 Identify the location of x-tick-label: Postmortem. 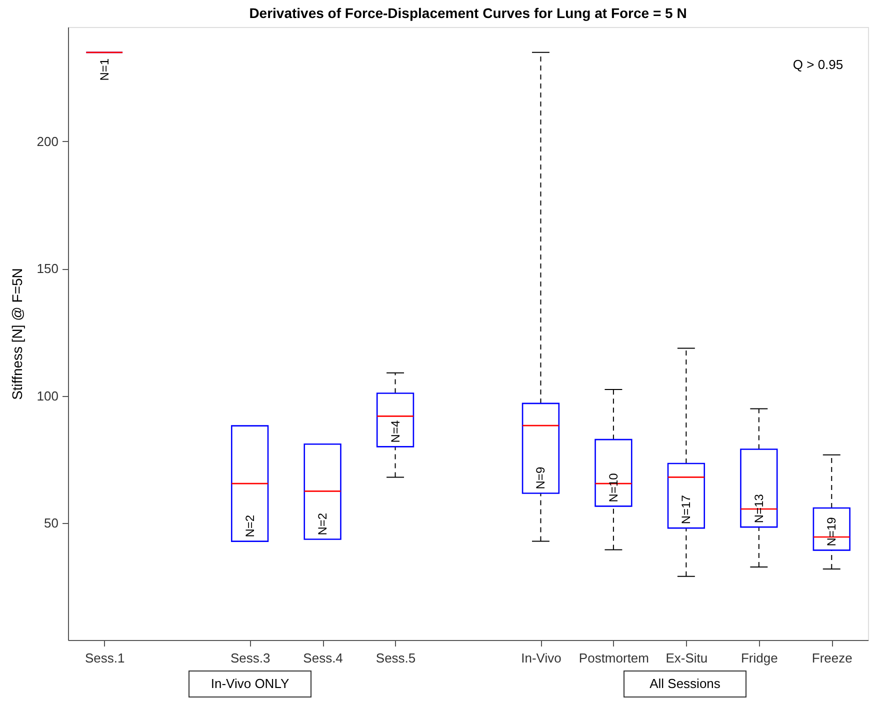
(613, 658).